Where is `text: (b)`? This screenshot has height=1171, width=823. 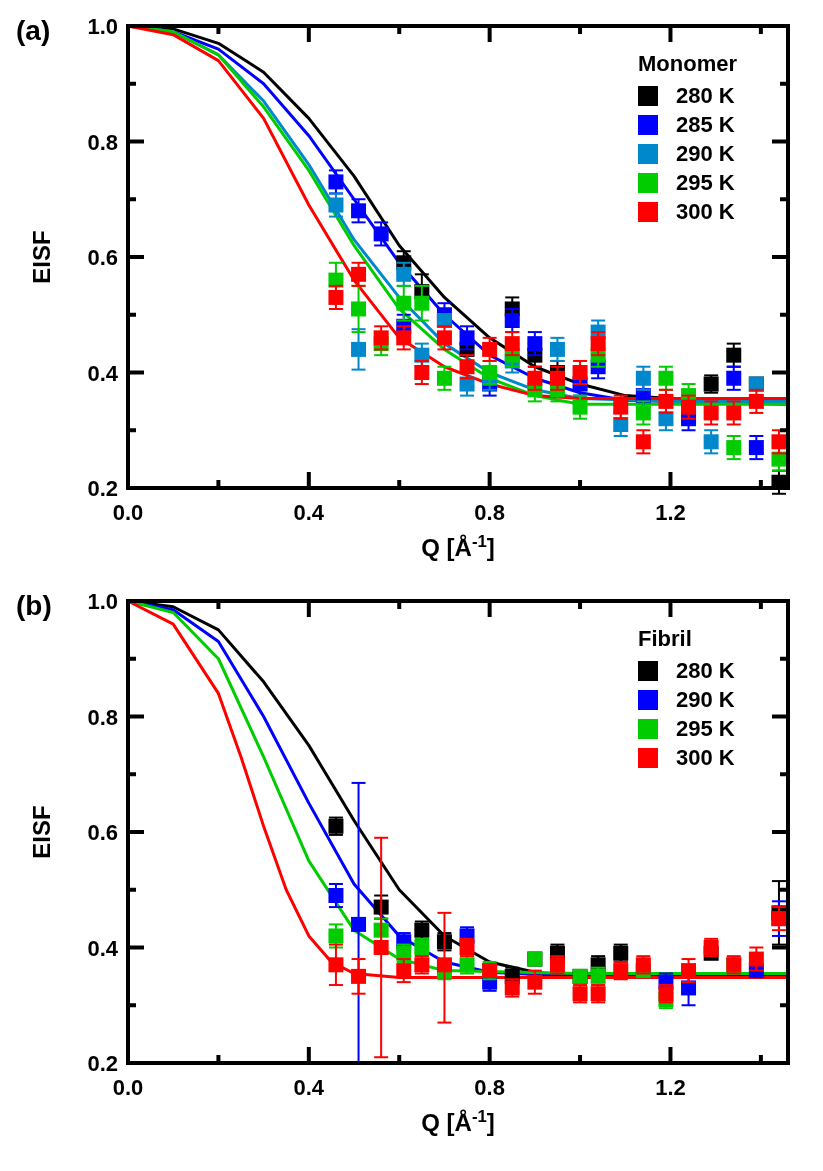 text: (b) is located at coordinates (34, 605).